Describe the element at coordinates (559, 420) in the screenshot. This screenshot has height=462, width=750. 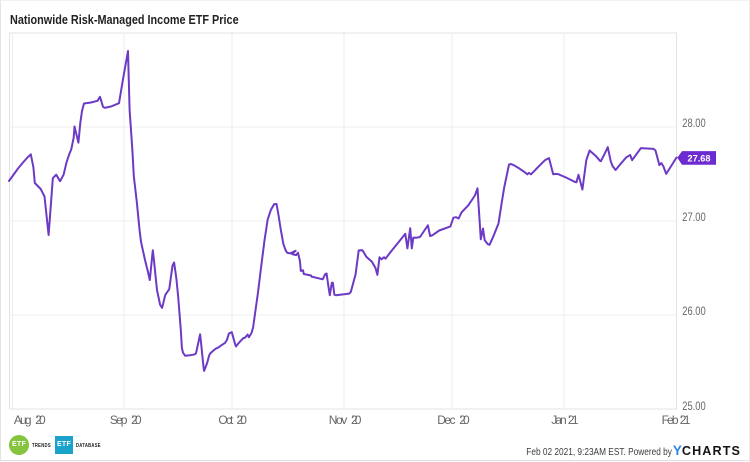
I see `svg-text: Jan` at that location.